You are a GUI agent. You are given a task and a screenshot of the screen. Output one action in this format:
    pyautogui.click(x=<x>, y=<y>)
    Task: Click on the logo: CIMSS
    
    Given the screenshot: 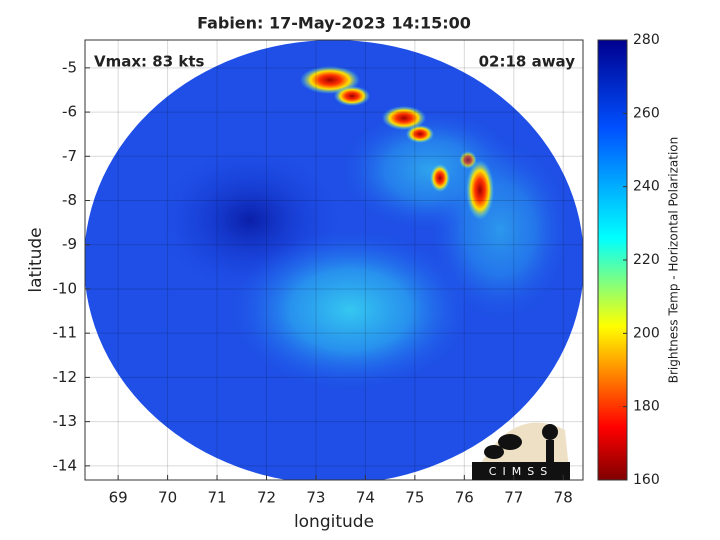 What is the action you would take?
    pyautogui.click(x=521, y=451)
    